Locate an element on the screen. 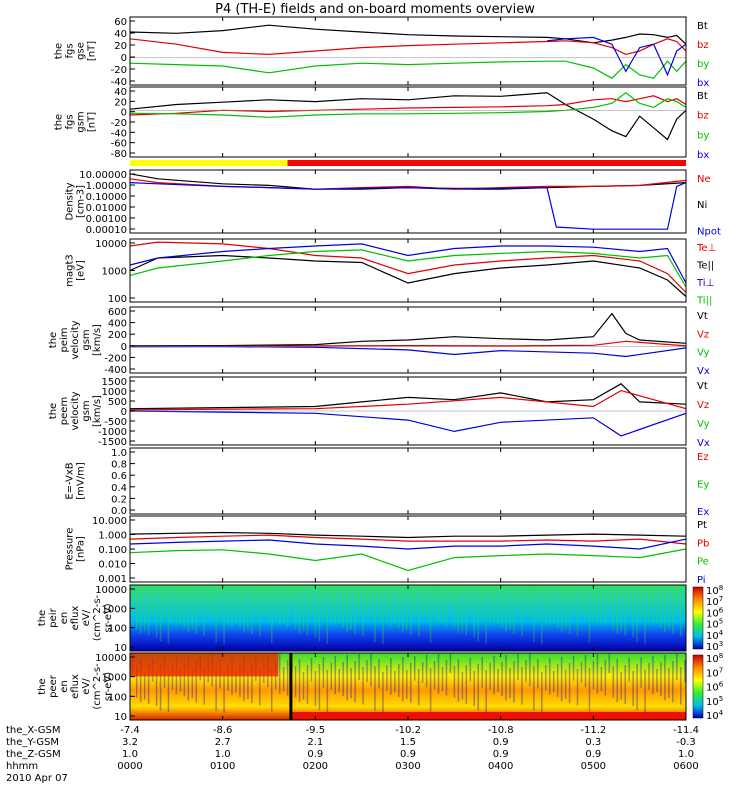 This screenshot has width=750, height=800. y-tick-label: 0.010 is located at coordinates (112, 565).